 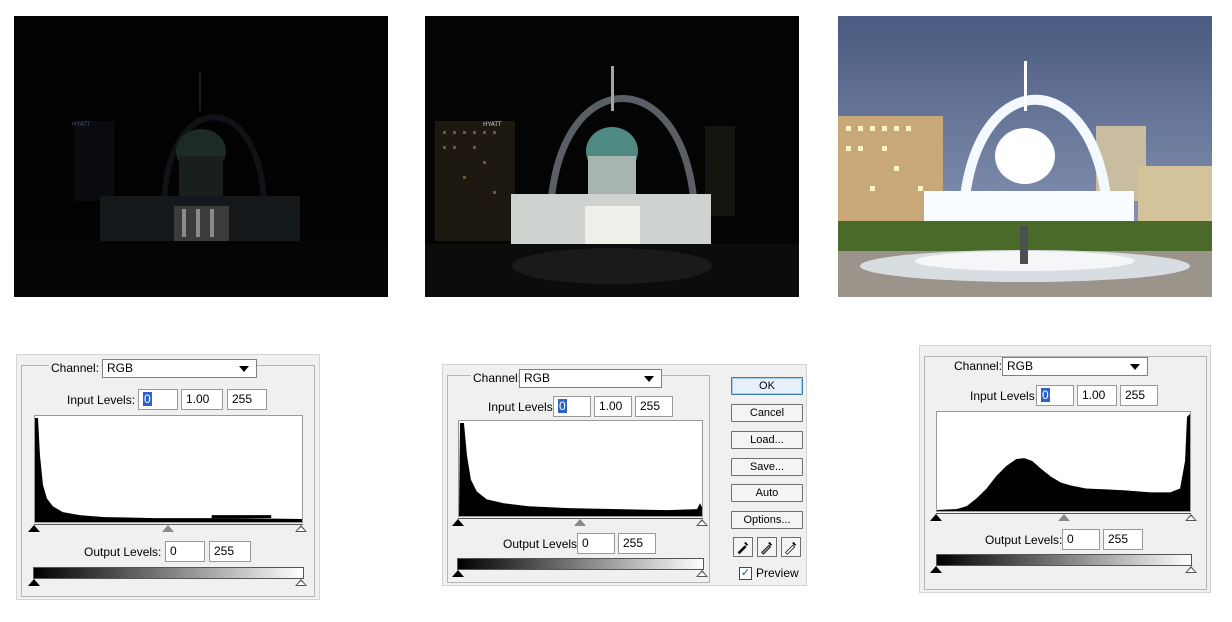 What do you see at coordinates (1025, 156) in the screenshot?
I see `bright-photo` at bounding box center [1025, 156].